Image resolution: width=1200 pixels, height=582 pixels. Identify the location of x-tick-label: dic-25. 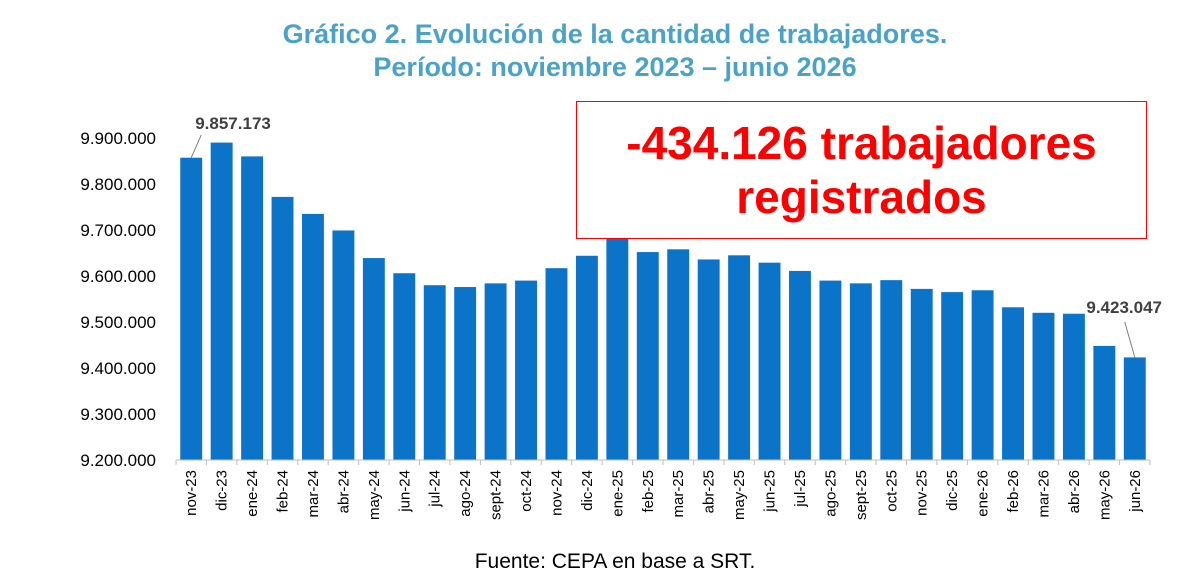
(952, 490).